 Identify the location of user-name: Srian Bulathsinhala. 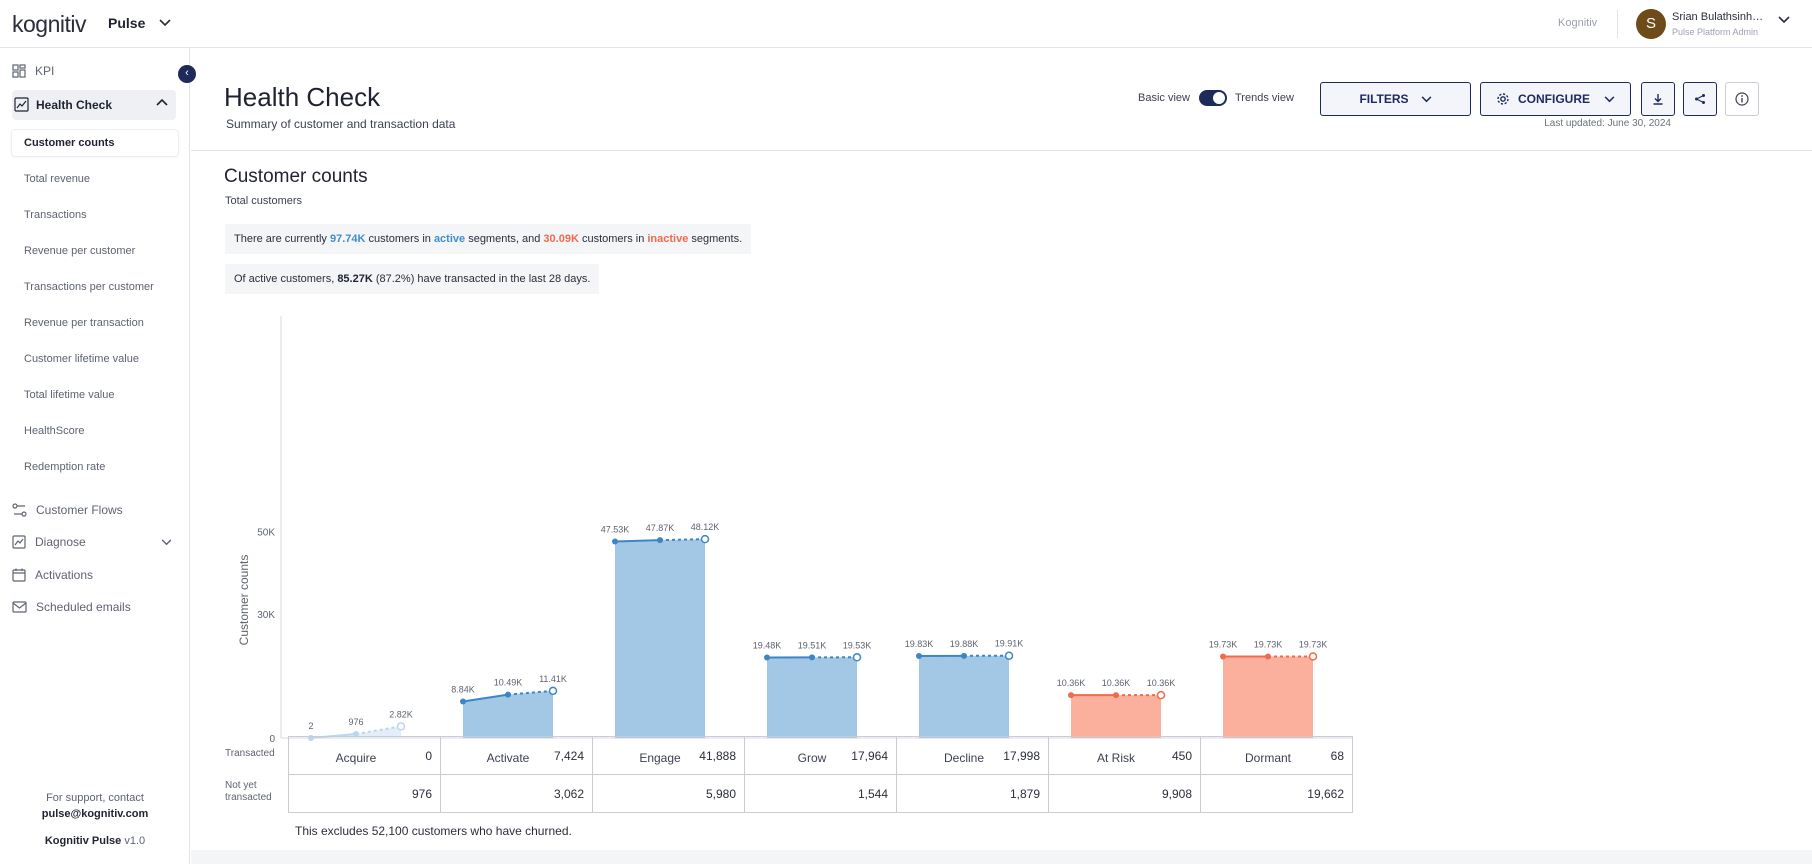
(1718, 17).